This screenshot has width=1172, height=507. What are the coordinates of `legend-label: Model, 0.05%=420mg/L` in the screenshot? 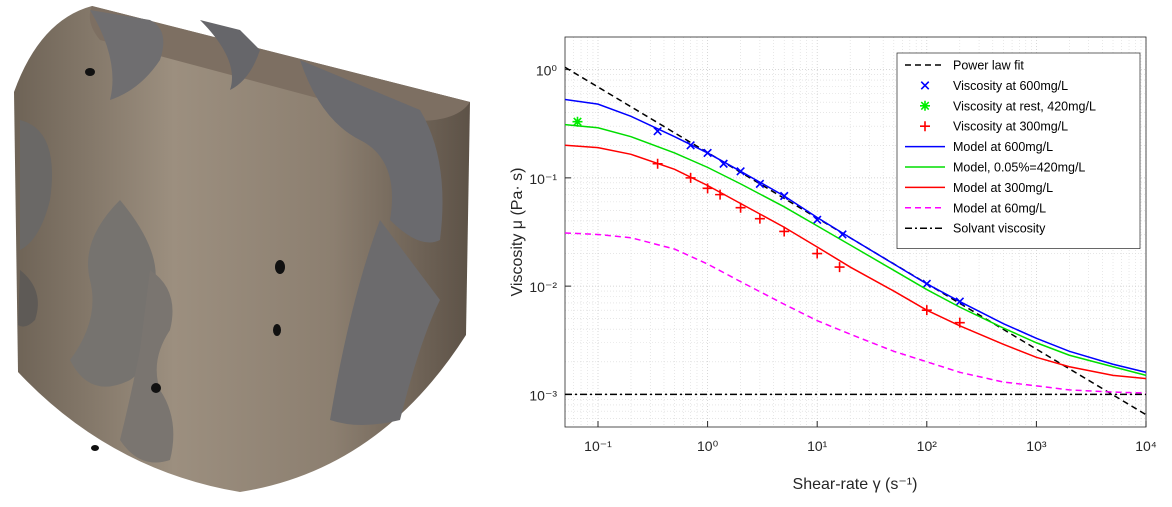 It's located at (1019, 168).